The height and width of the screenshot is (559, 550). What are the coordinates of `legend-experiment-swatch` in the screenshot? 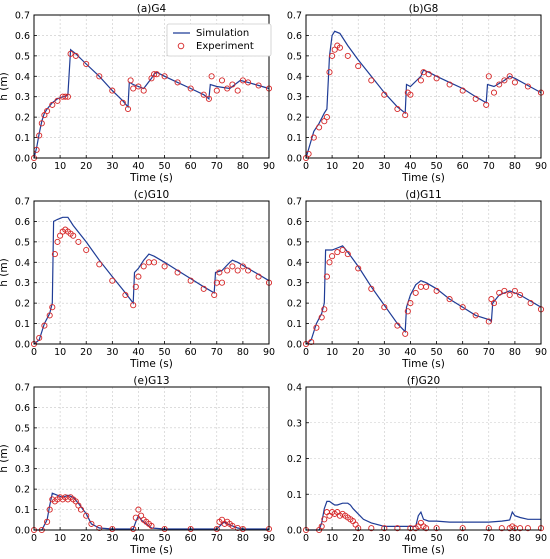 It's located at (181, 46).